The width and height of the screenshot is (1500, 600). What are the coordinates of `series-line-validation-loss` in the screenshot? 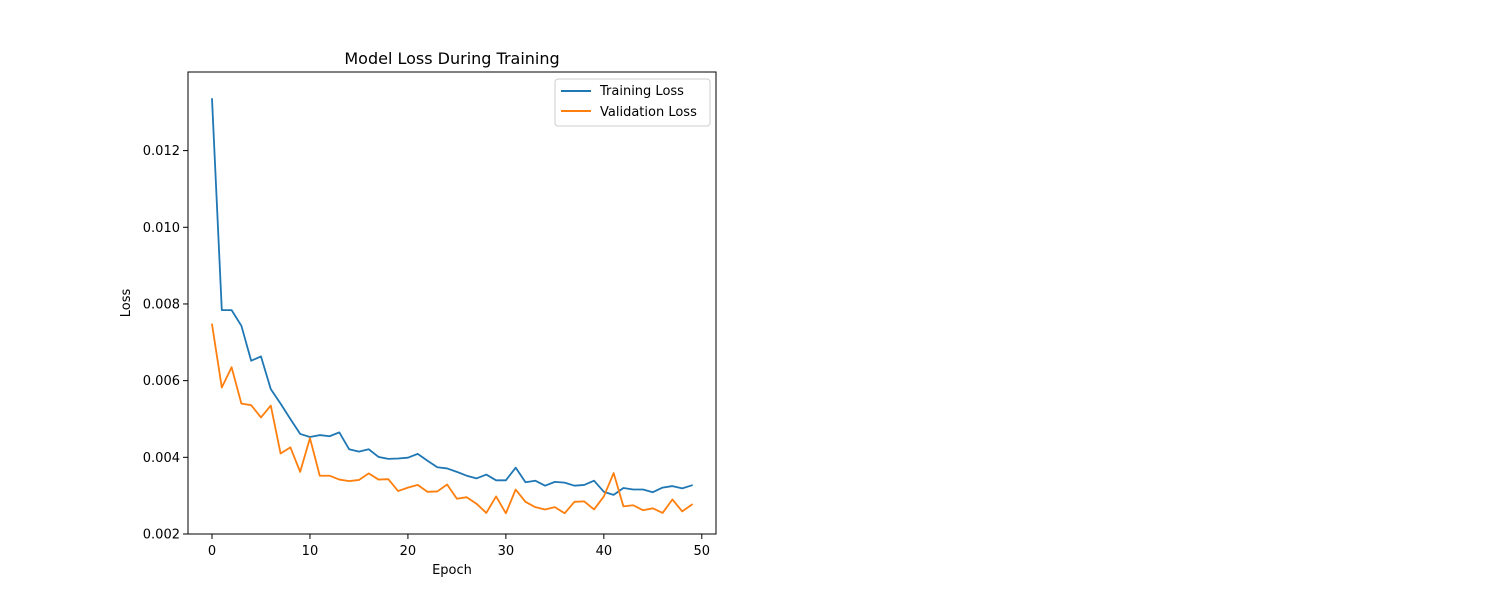 It's located at (452, 419).